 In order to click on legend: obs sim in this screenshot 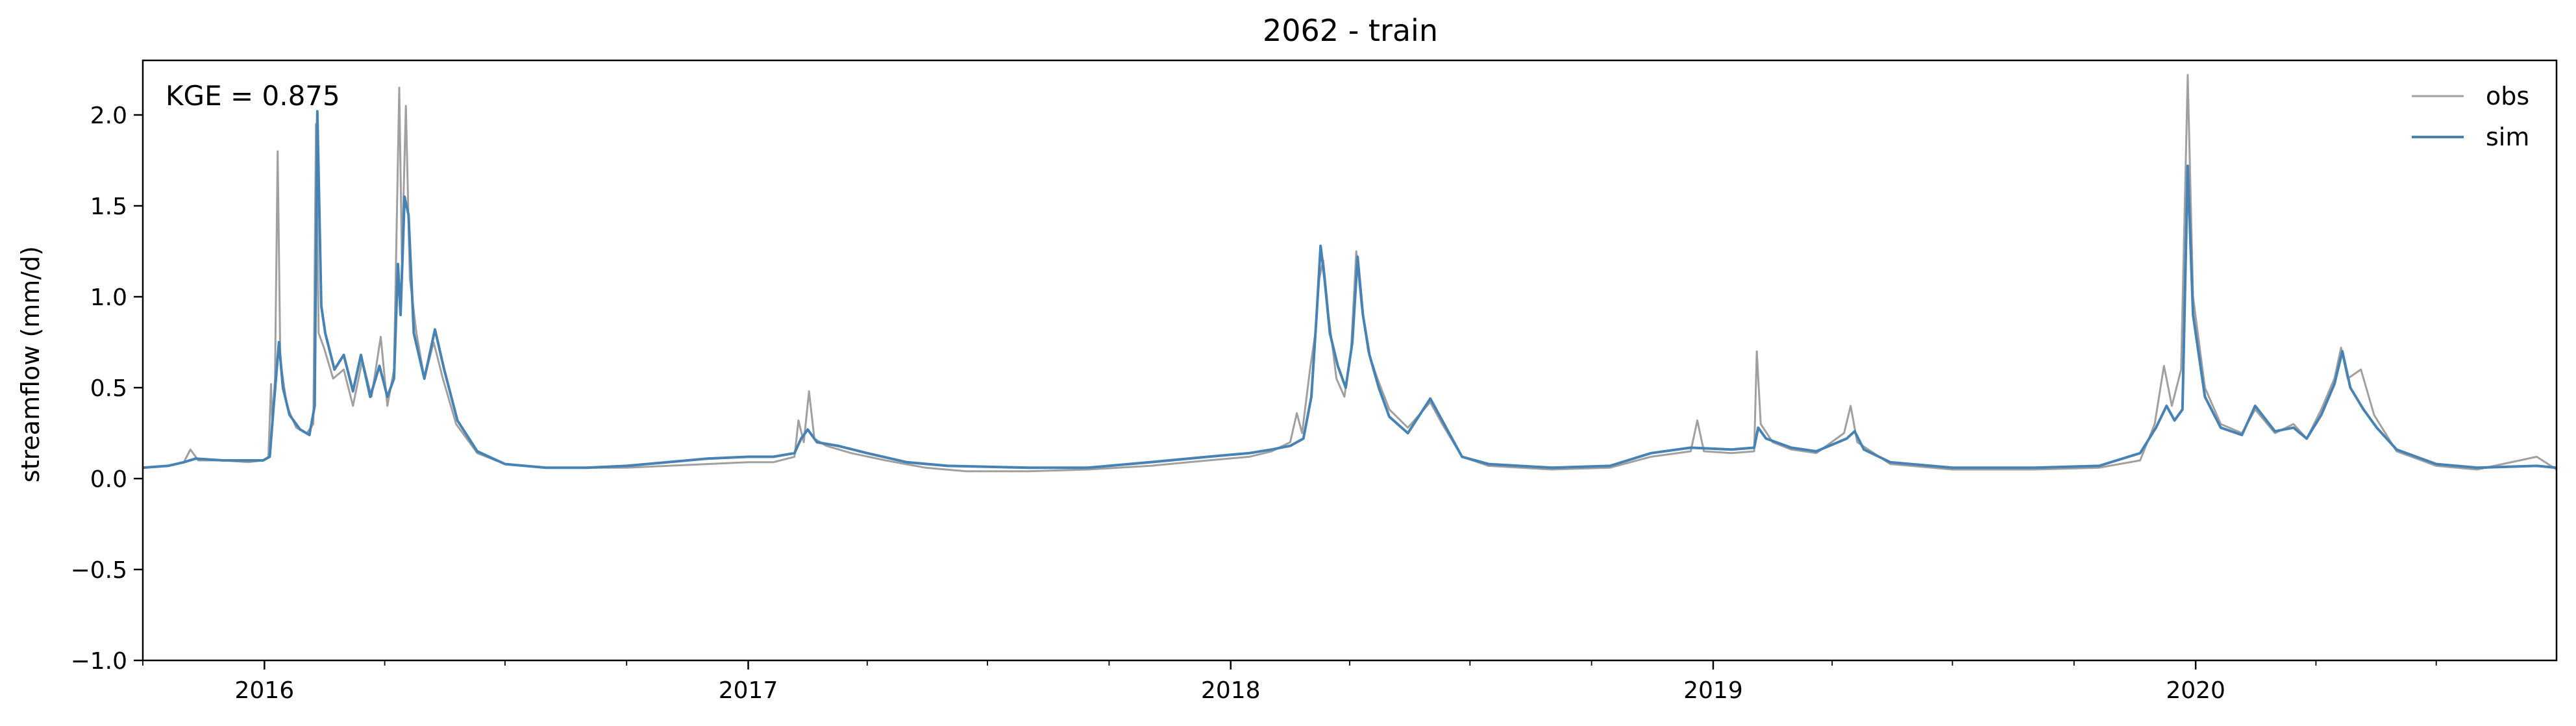, I will do `click(2470, 116)`.